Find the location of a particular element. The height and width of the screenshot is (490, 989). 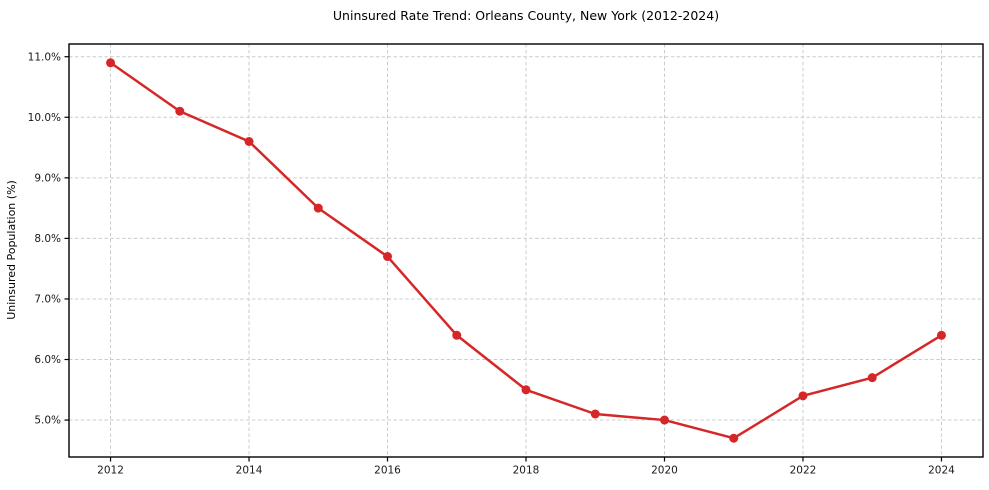

y-tick-label: 5.0% is located at coordinates (47, 421).